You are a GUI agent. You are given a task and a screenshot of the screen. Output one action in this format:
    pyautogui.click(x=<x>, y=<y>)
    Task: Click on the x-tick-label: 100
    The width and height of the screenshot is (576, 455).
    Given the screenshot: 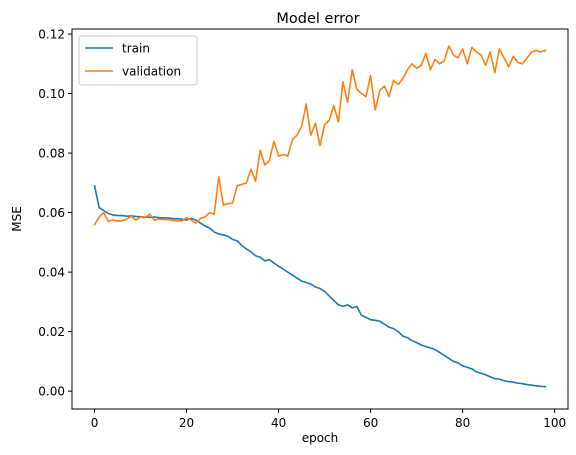 What is the action you would take?
    pyautogui.click(x=554, y=423)
    